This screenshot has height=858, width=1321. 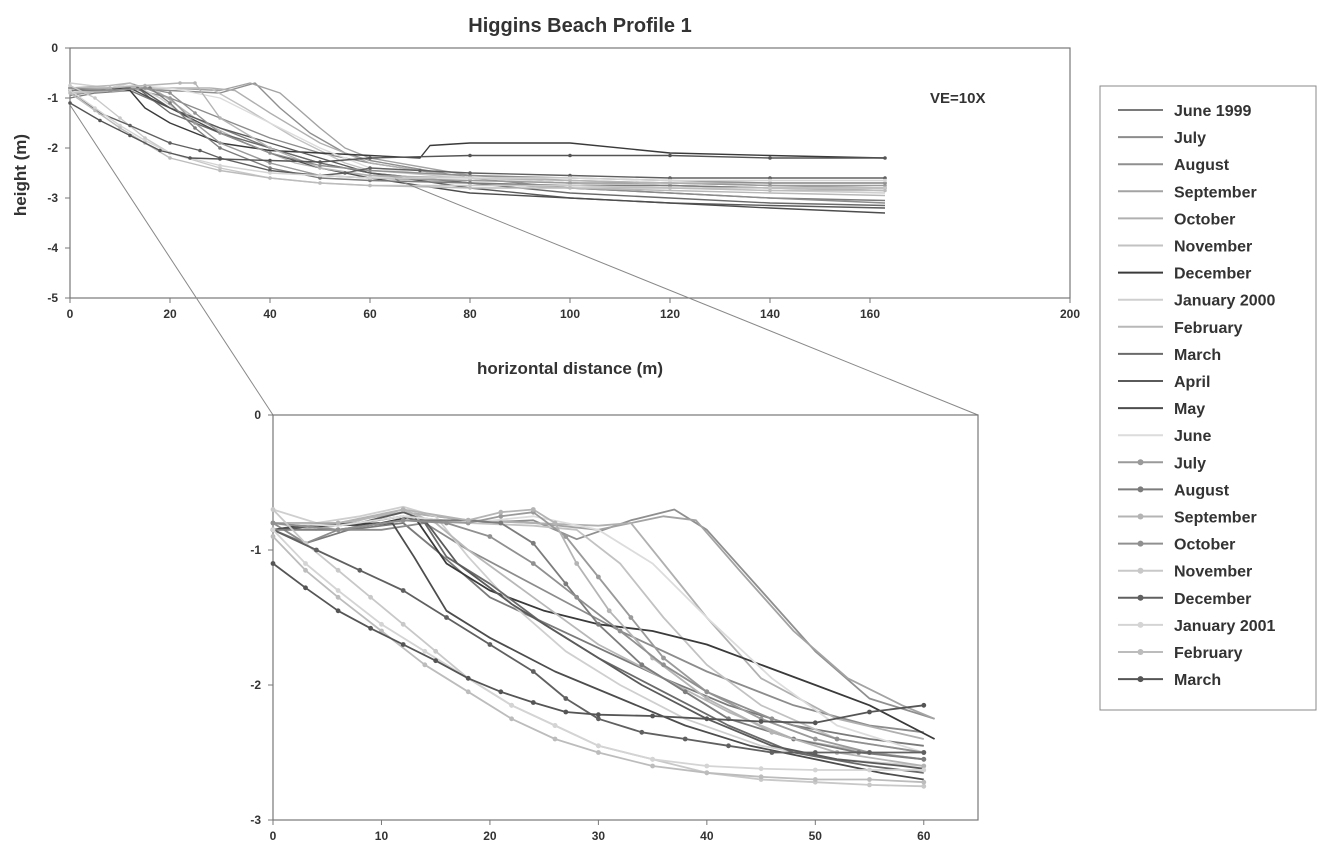 I want to click on legend-label: September, so click(x=1215, y=518).